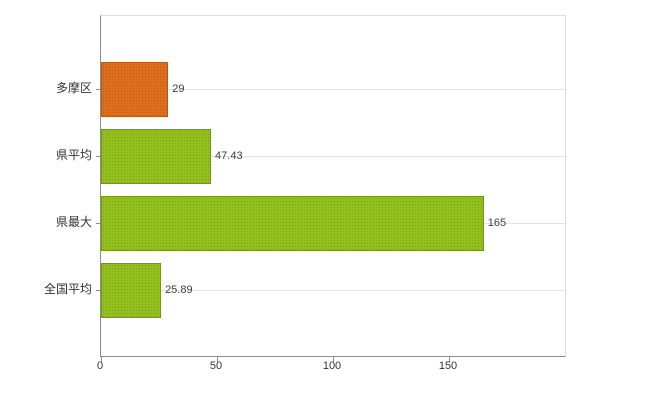  I want to click on category-label: 県平均, so click(73, 155).